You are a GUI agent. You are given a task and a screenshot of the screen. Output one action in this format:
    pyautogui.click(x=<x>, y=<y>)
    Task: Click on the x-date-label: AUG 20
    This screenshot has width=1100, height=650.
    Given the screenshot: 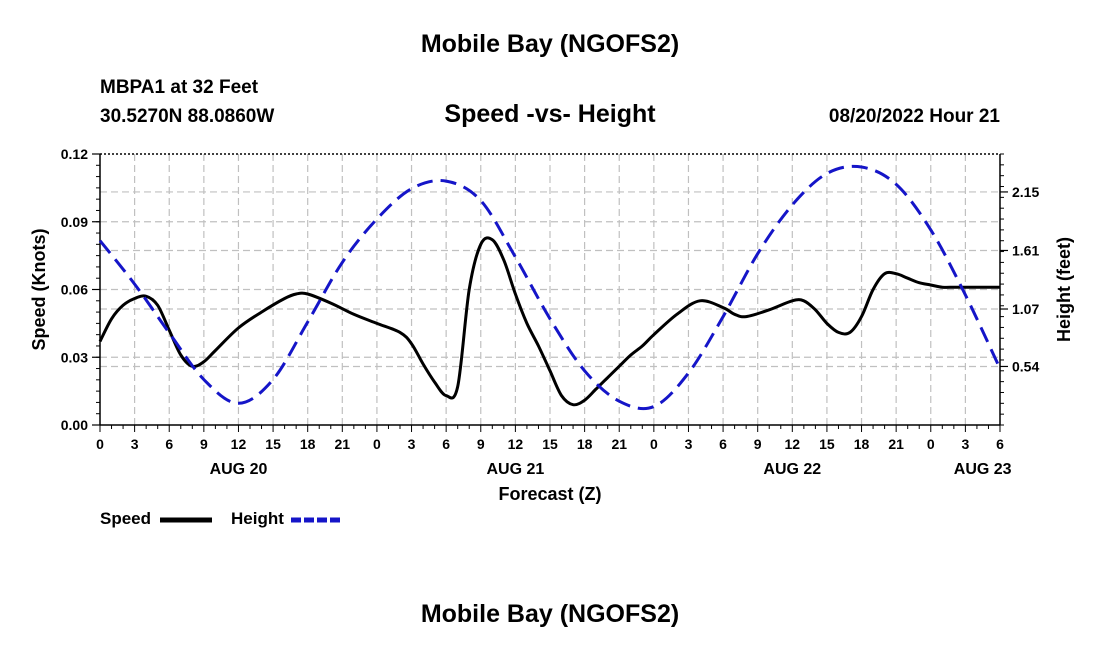 What is the action you would take?
    pyautogui.click(x=239, y=469)
    